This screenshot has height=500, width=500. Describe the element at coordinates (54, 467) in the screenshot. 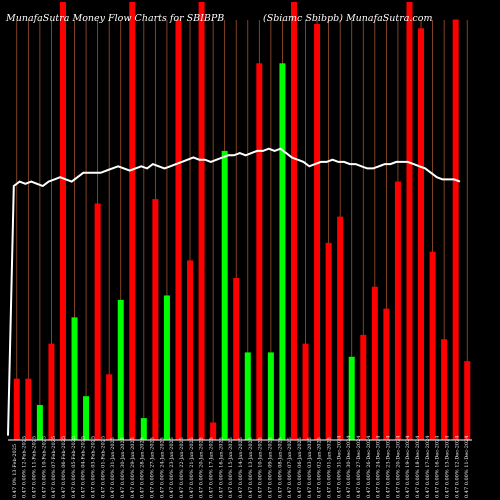

I see `x-tick-label: 0.47 0.00% 07-Feb-2025` at that location.